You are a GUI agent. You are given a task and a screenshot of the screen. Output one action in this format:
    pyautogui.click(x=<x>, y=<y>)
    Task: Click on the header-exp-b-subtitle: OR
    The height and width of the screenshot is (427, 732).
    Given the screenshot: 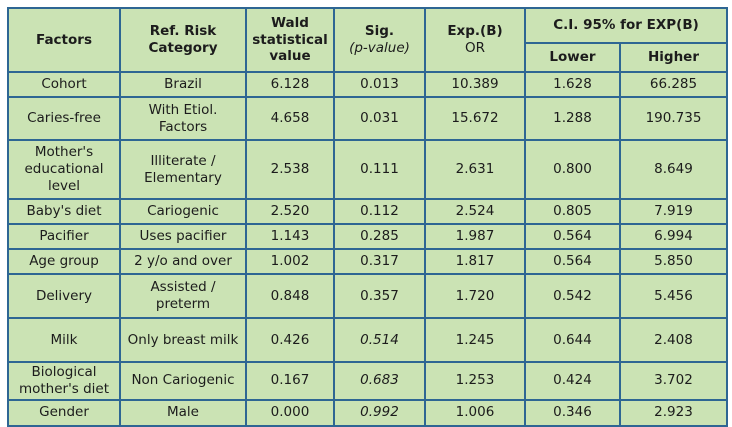 What is the action you would take?
    pyautogui.click(x=474, y=48)
    